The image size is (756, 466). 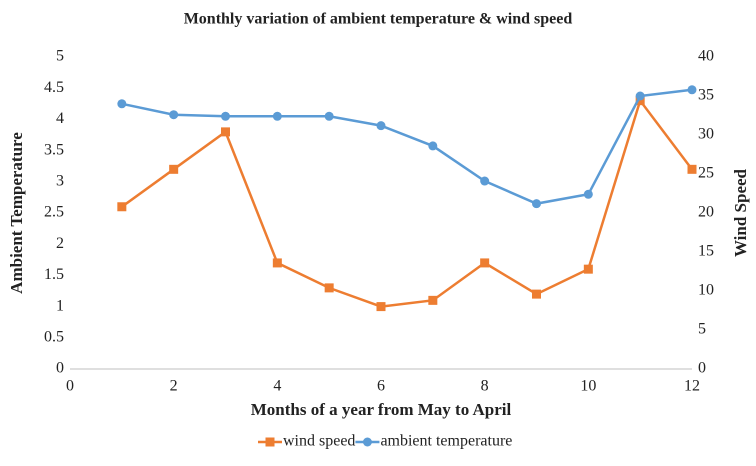 What do you see at coordinates (60, 118) in the screenshot?
I see `y-tick-label: 4` at bounding box center [60, 118].